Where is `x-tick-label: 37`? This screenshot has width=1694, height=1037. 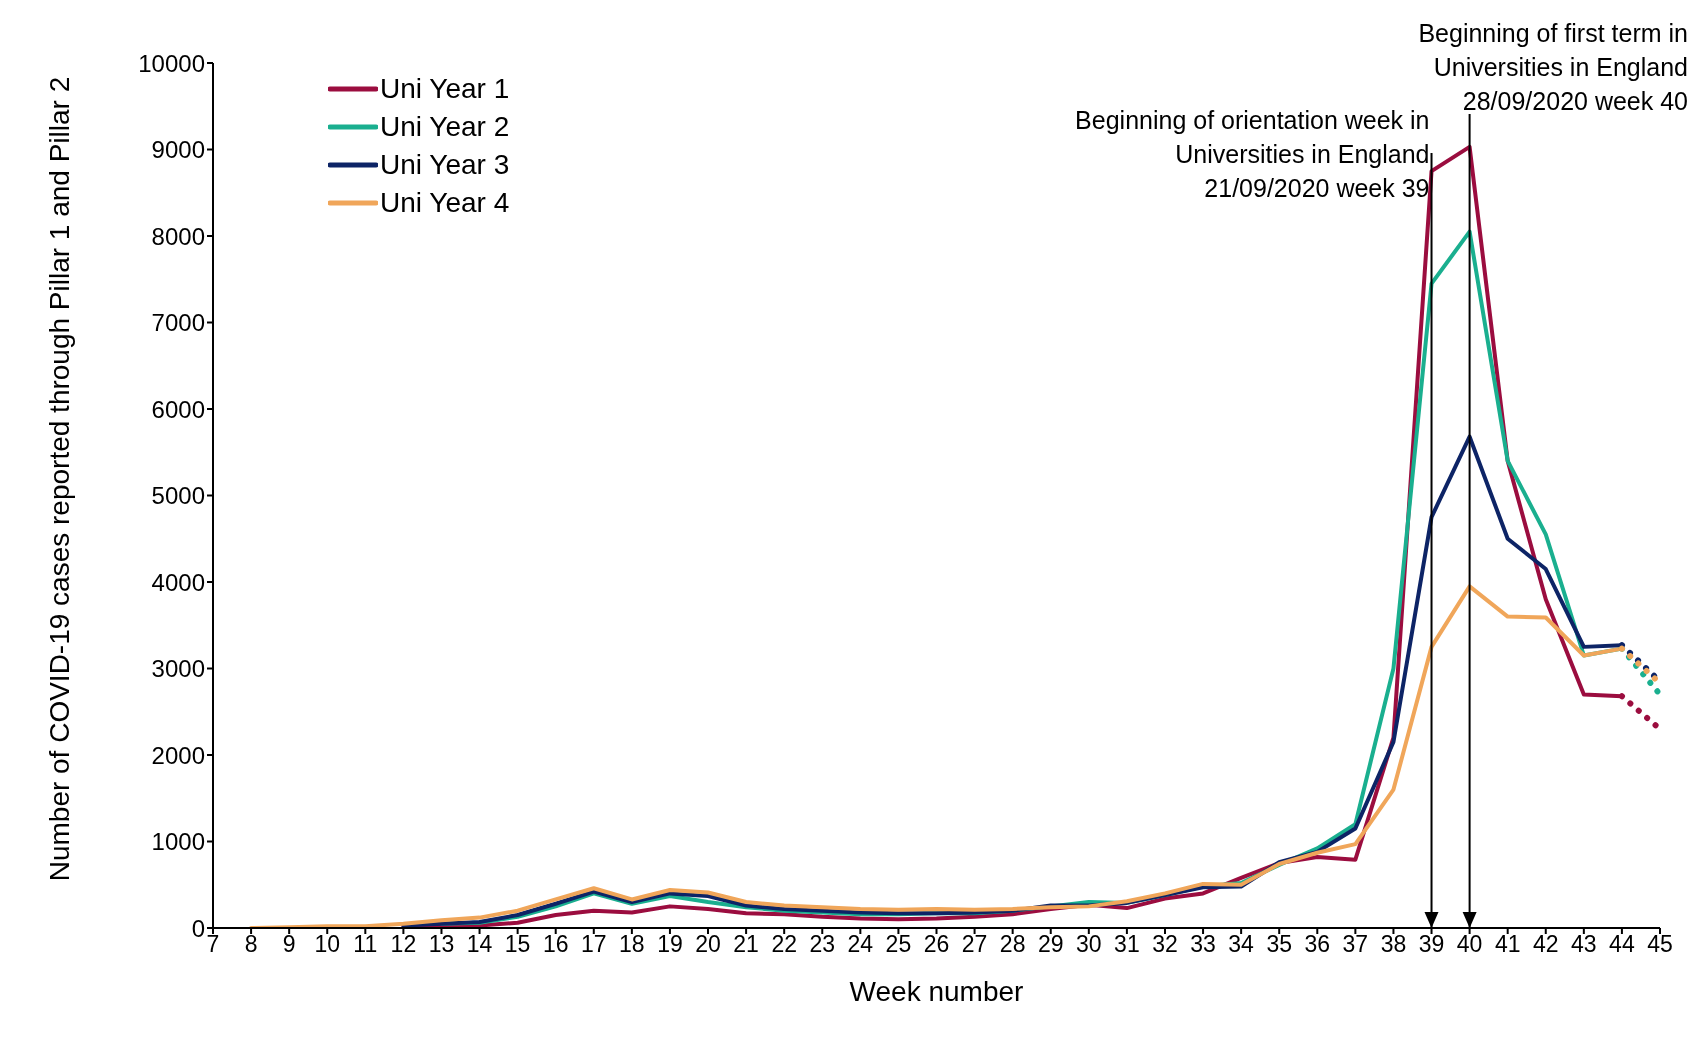 x-tick-label: 37 is located at coordinates (1355, 944).